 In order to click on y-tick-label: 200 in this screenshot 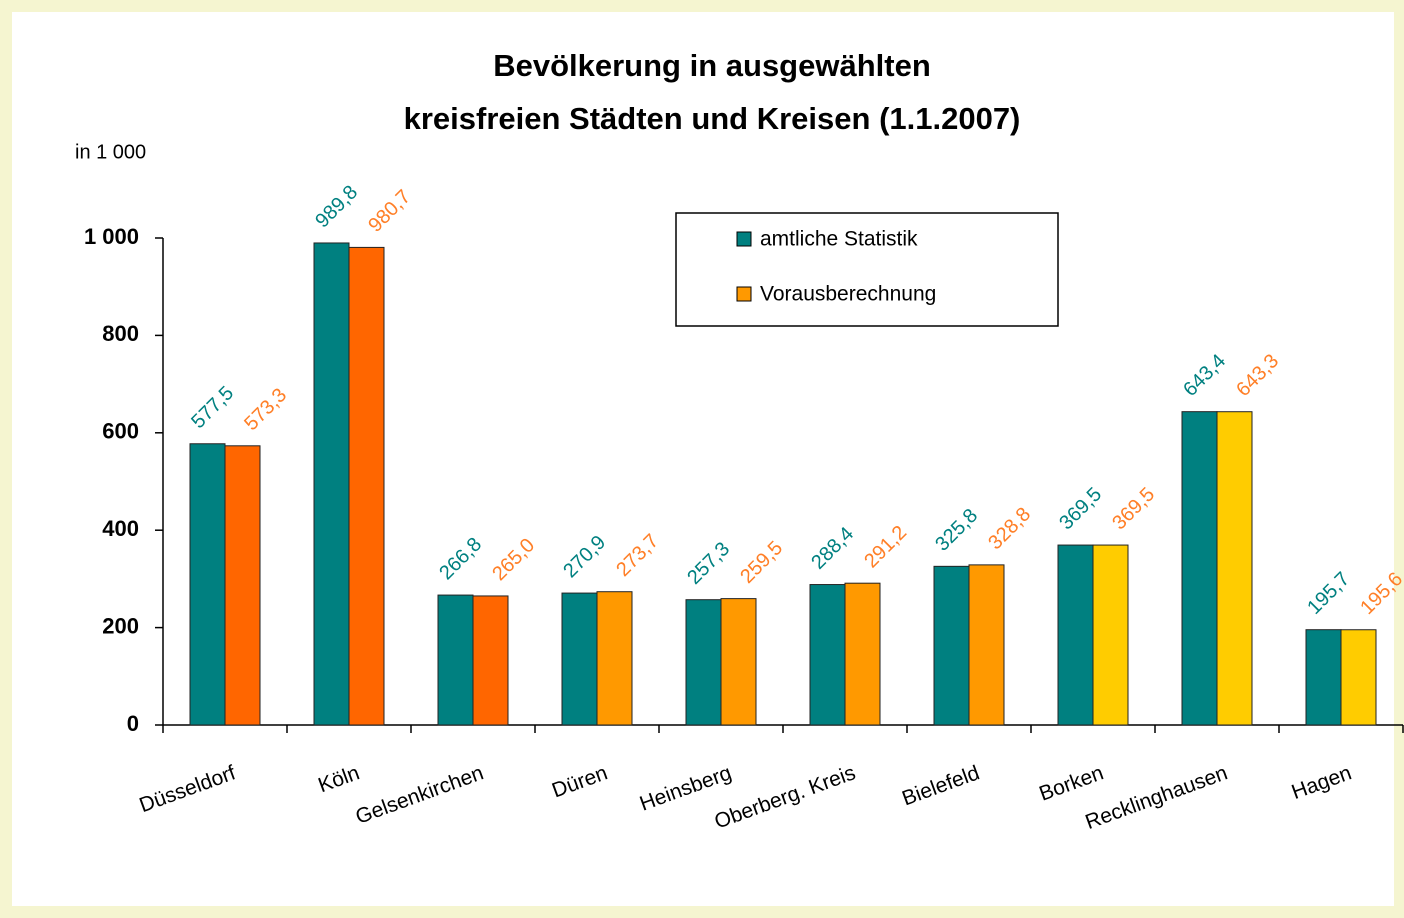, I will do `click(120, 625)`.